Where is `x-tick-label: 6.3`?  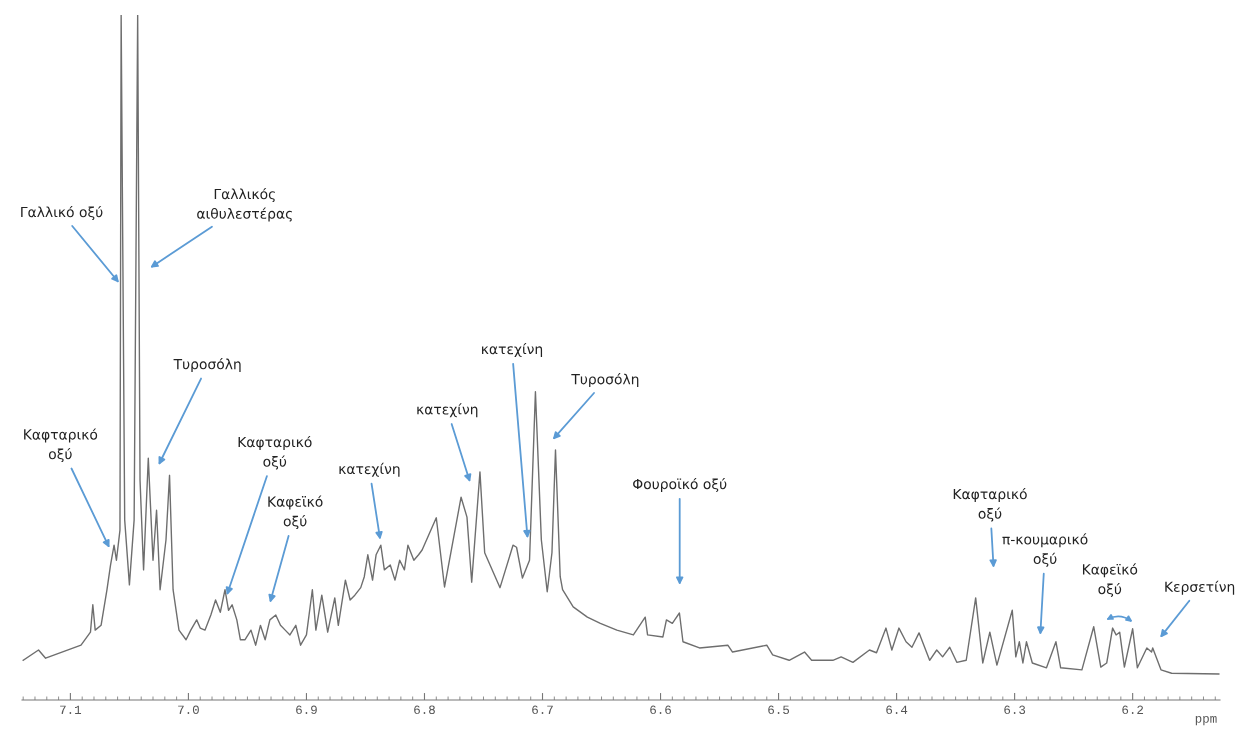 x-tick-label: 6.3 is located at coordinates (1015, 710).